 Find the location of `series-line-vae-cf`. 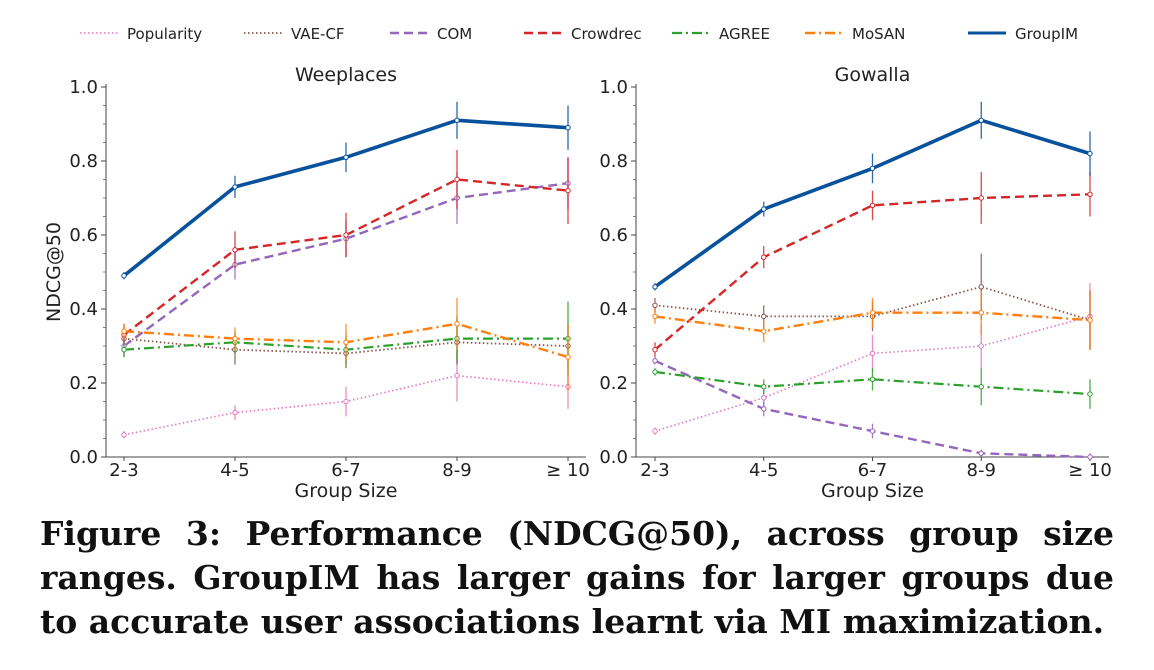

series-line-vae-cf is located at coordinates (872, 303).